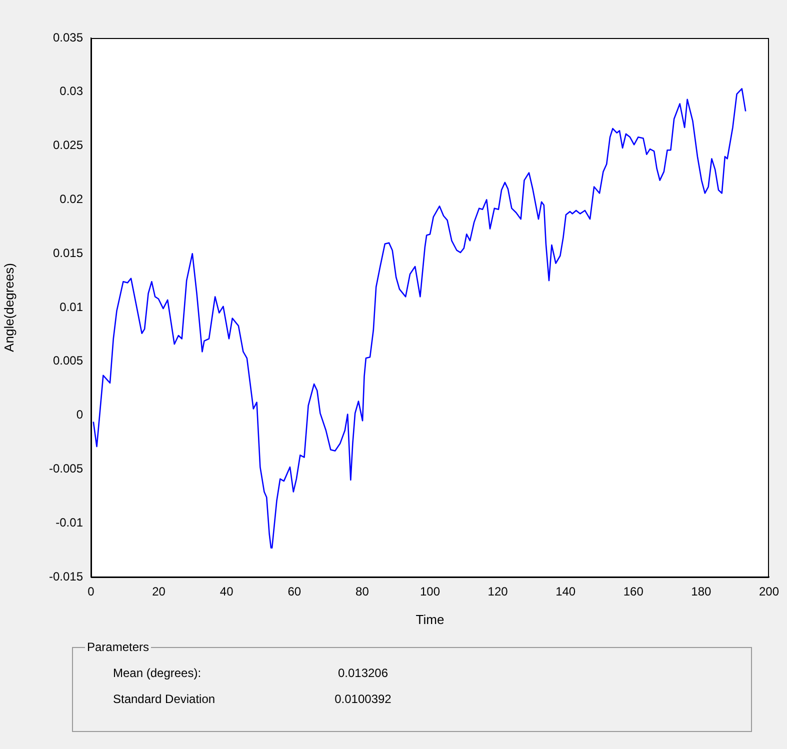  I want to click on text: Mean (degrees):, so click(157, 673).